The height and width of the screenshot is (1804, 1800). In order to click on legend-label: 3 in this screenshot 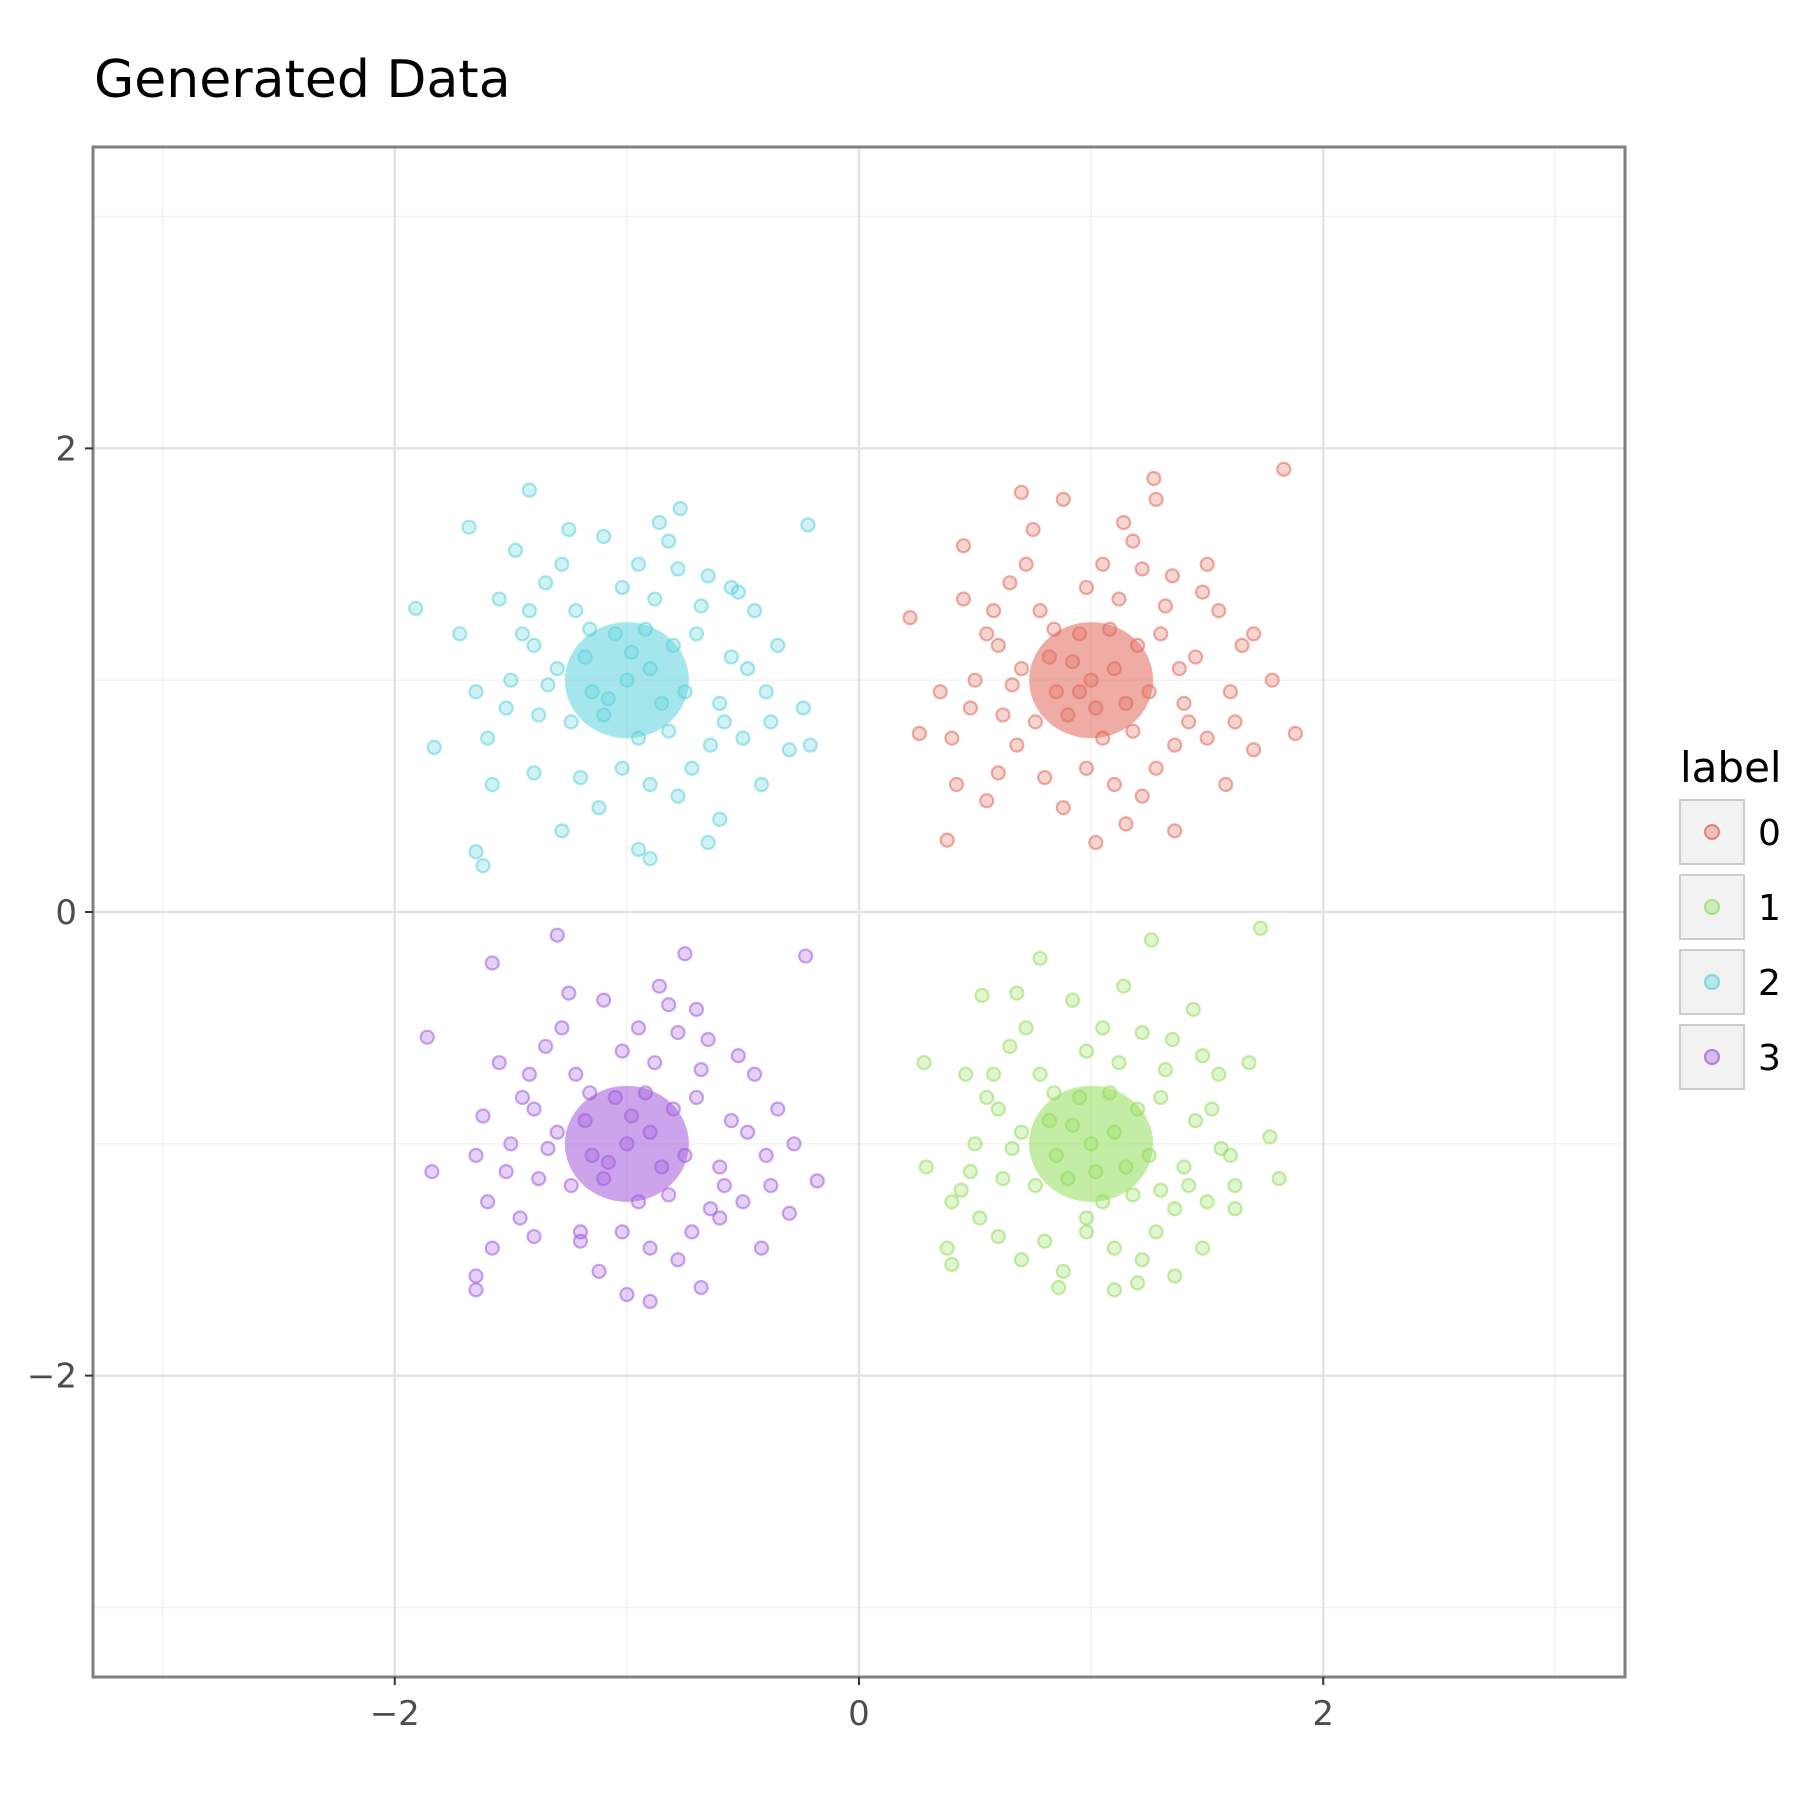, I will do `click(1769, 1058)`.